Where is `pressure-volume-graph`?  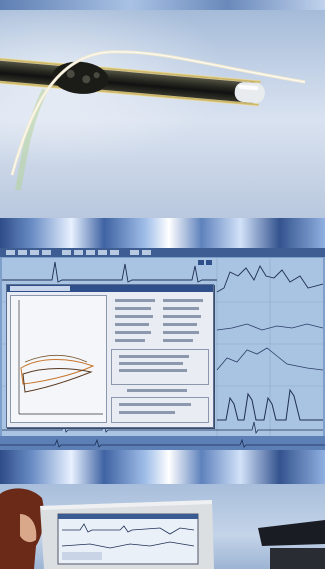 pressure-volume-graph is located at coordinates (58, 359).